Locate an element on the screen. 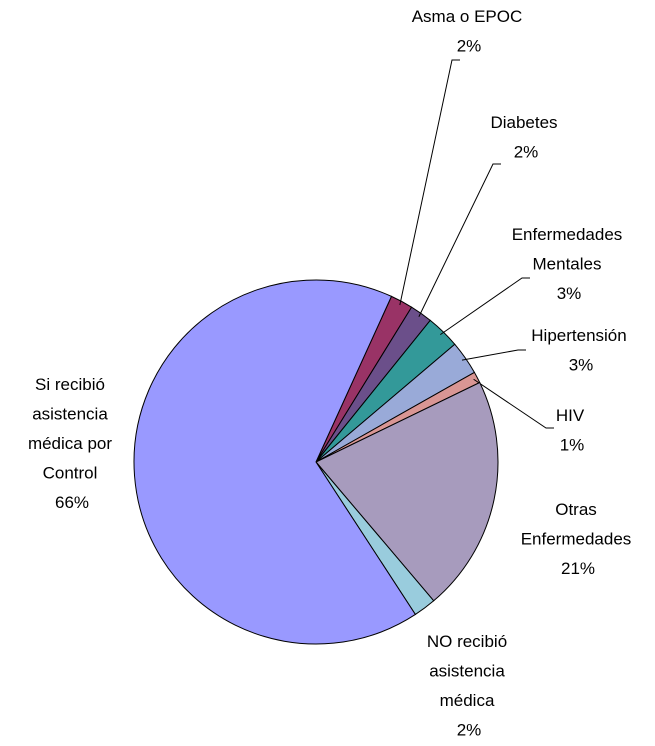 Image resolution: width=655 pixels, height=746 pixels. slice-label: Asma o EPOC is located at coordinates (467, 16).